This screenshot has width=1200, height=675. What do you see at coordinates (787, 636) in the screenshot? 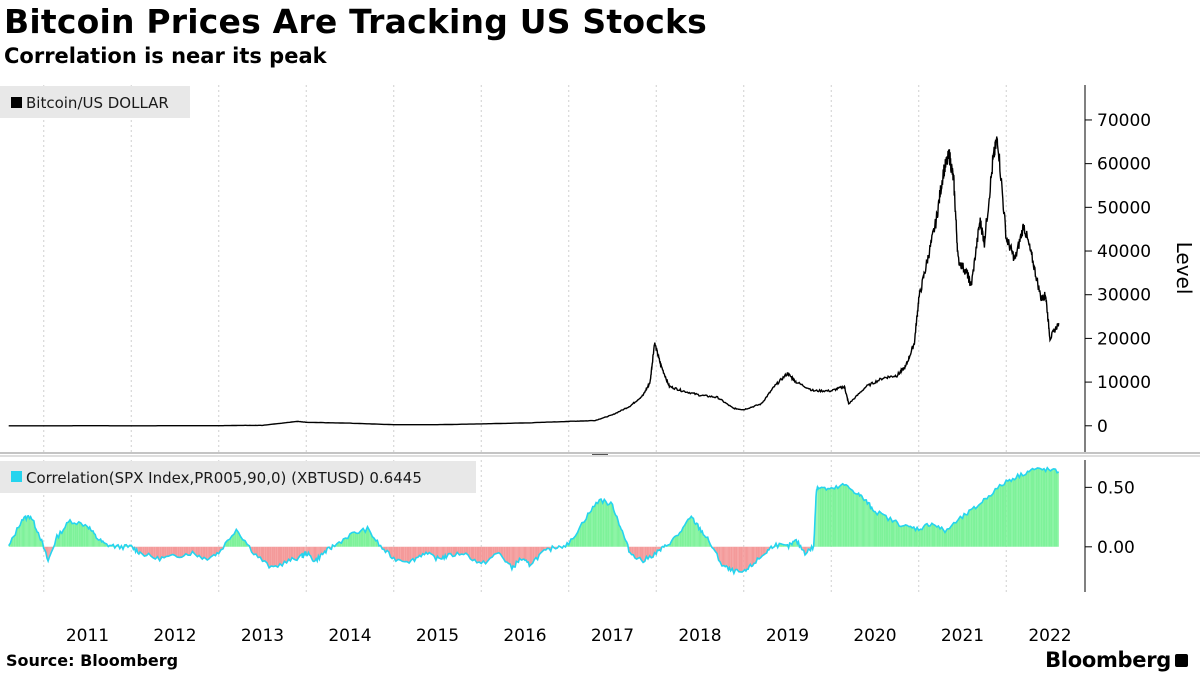
I see `x-tick-label: 2019` at bounding box center [787, 636].